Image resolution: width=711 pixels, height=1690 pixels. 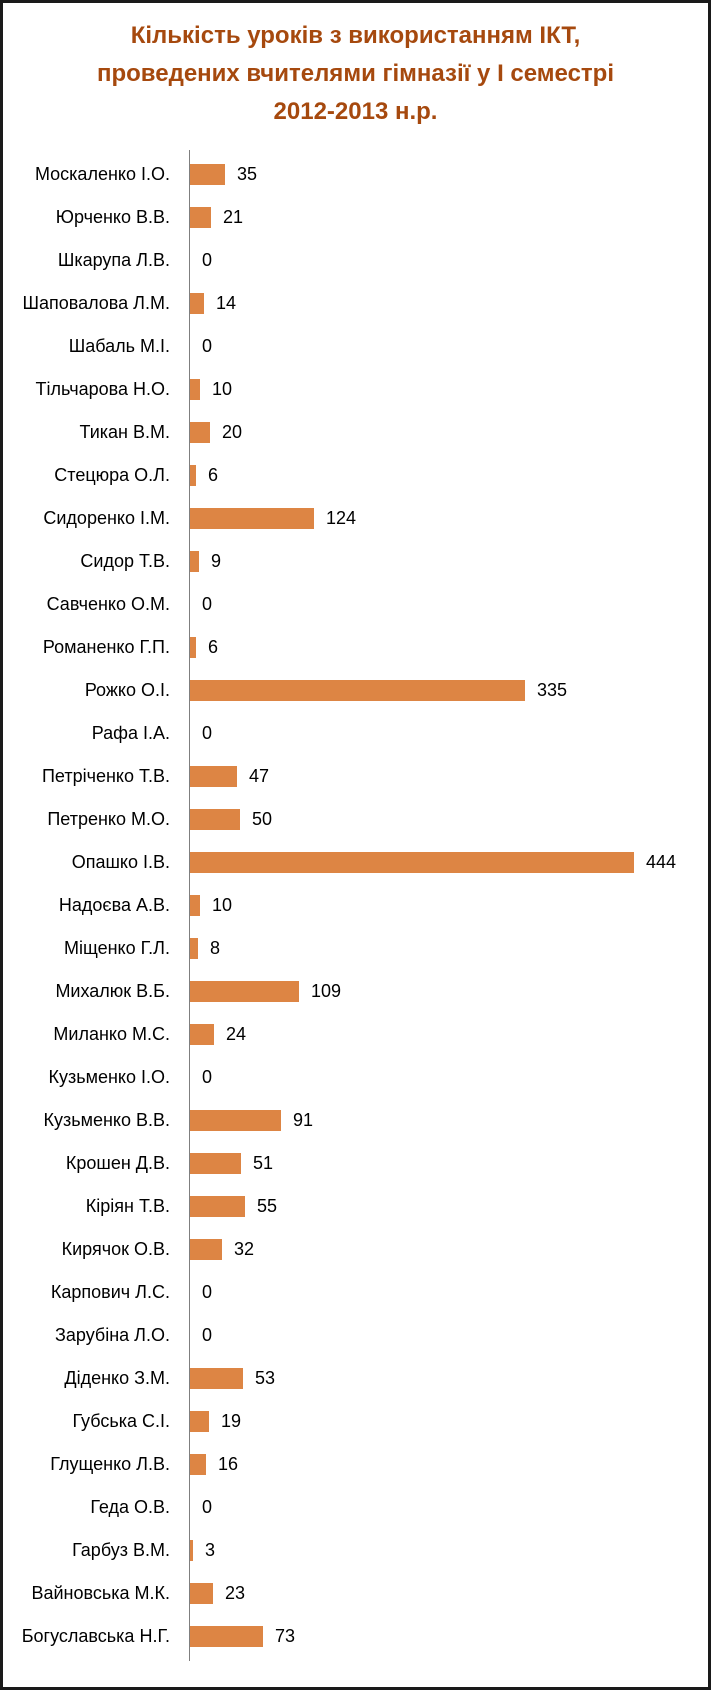 I want to click on chart-row: Михалюк В.Б. 109, so click(x=355, y=991).